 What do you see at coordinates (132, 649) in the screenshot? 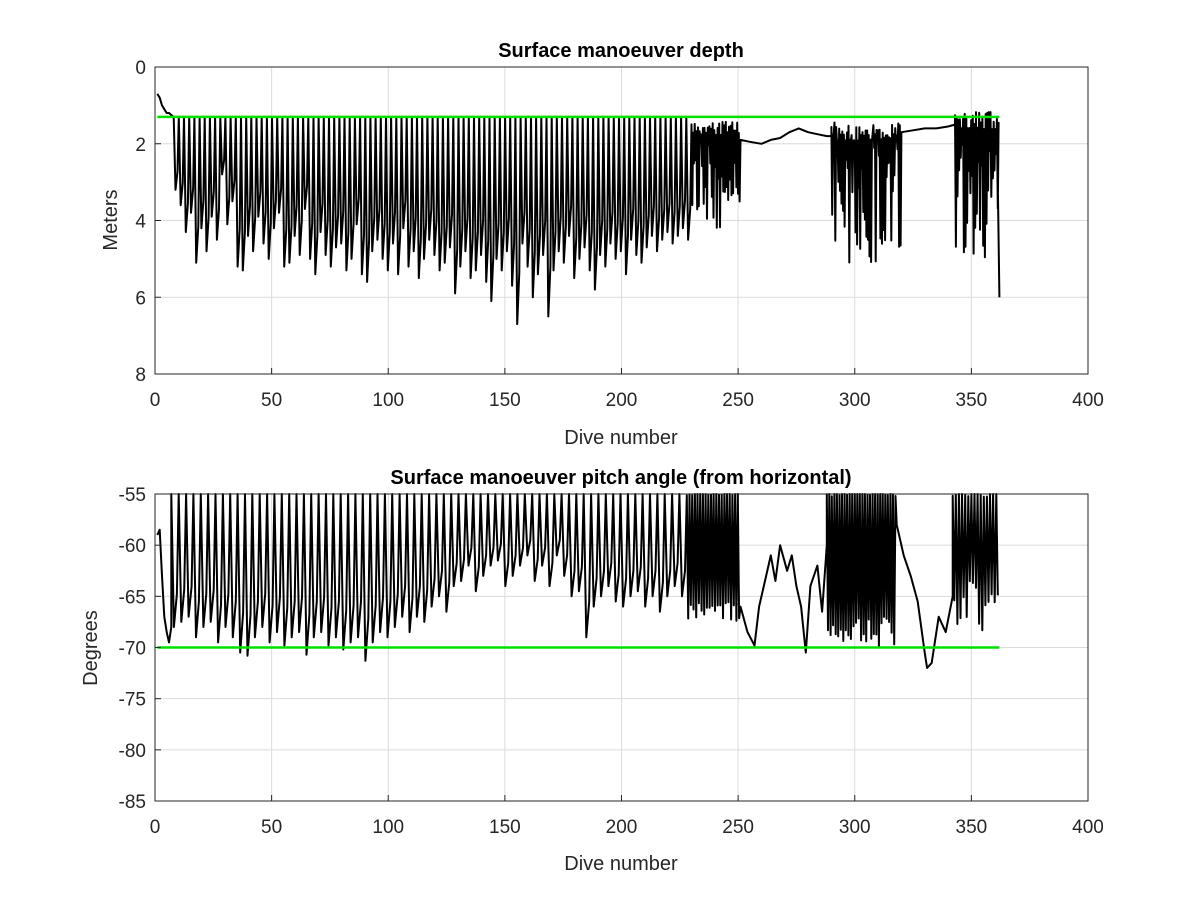
I see `pitch-chart-ytick-label: -70` at bounding box center [132, 649].